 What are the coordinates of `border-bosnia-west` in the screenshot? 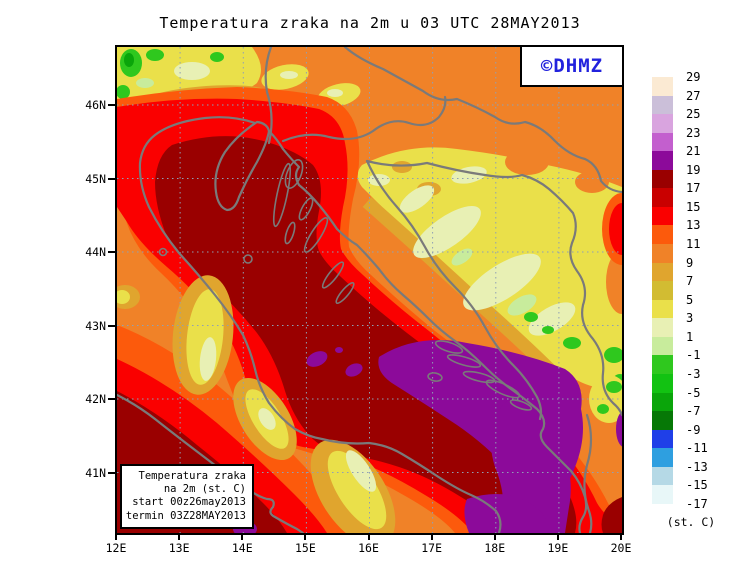 It's located at (454, 290).